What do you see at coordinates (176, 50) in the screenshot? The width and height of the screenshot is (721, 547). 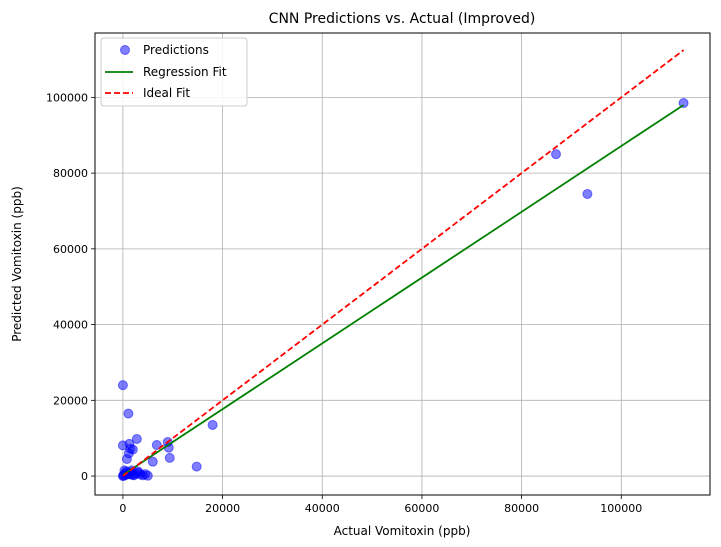 I see `legend-predictions-label: Predictions` at bounding box center [176, 50].